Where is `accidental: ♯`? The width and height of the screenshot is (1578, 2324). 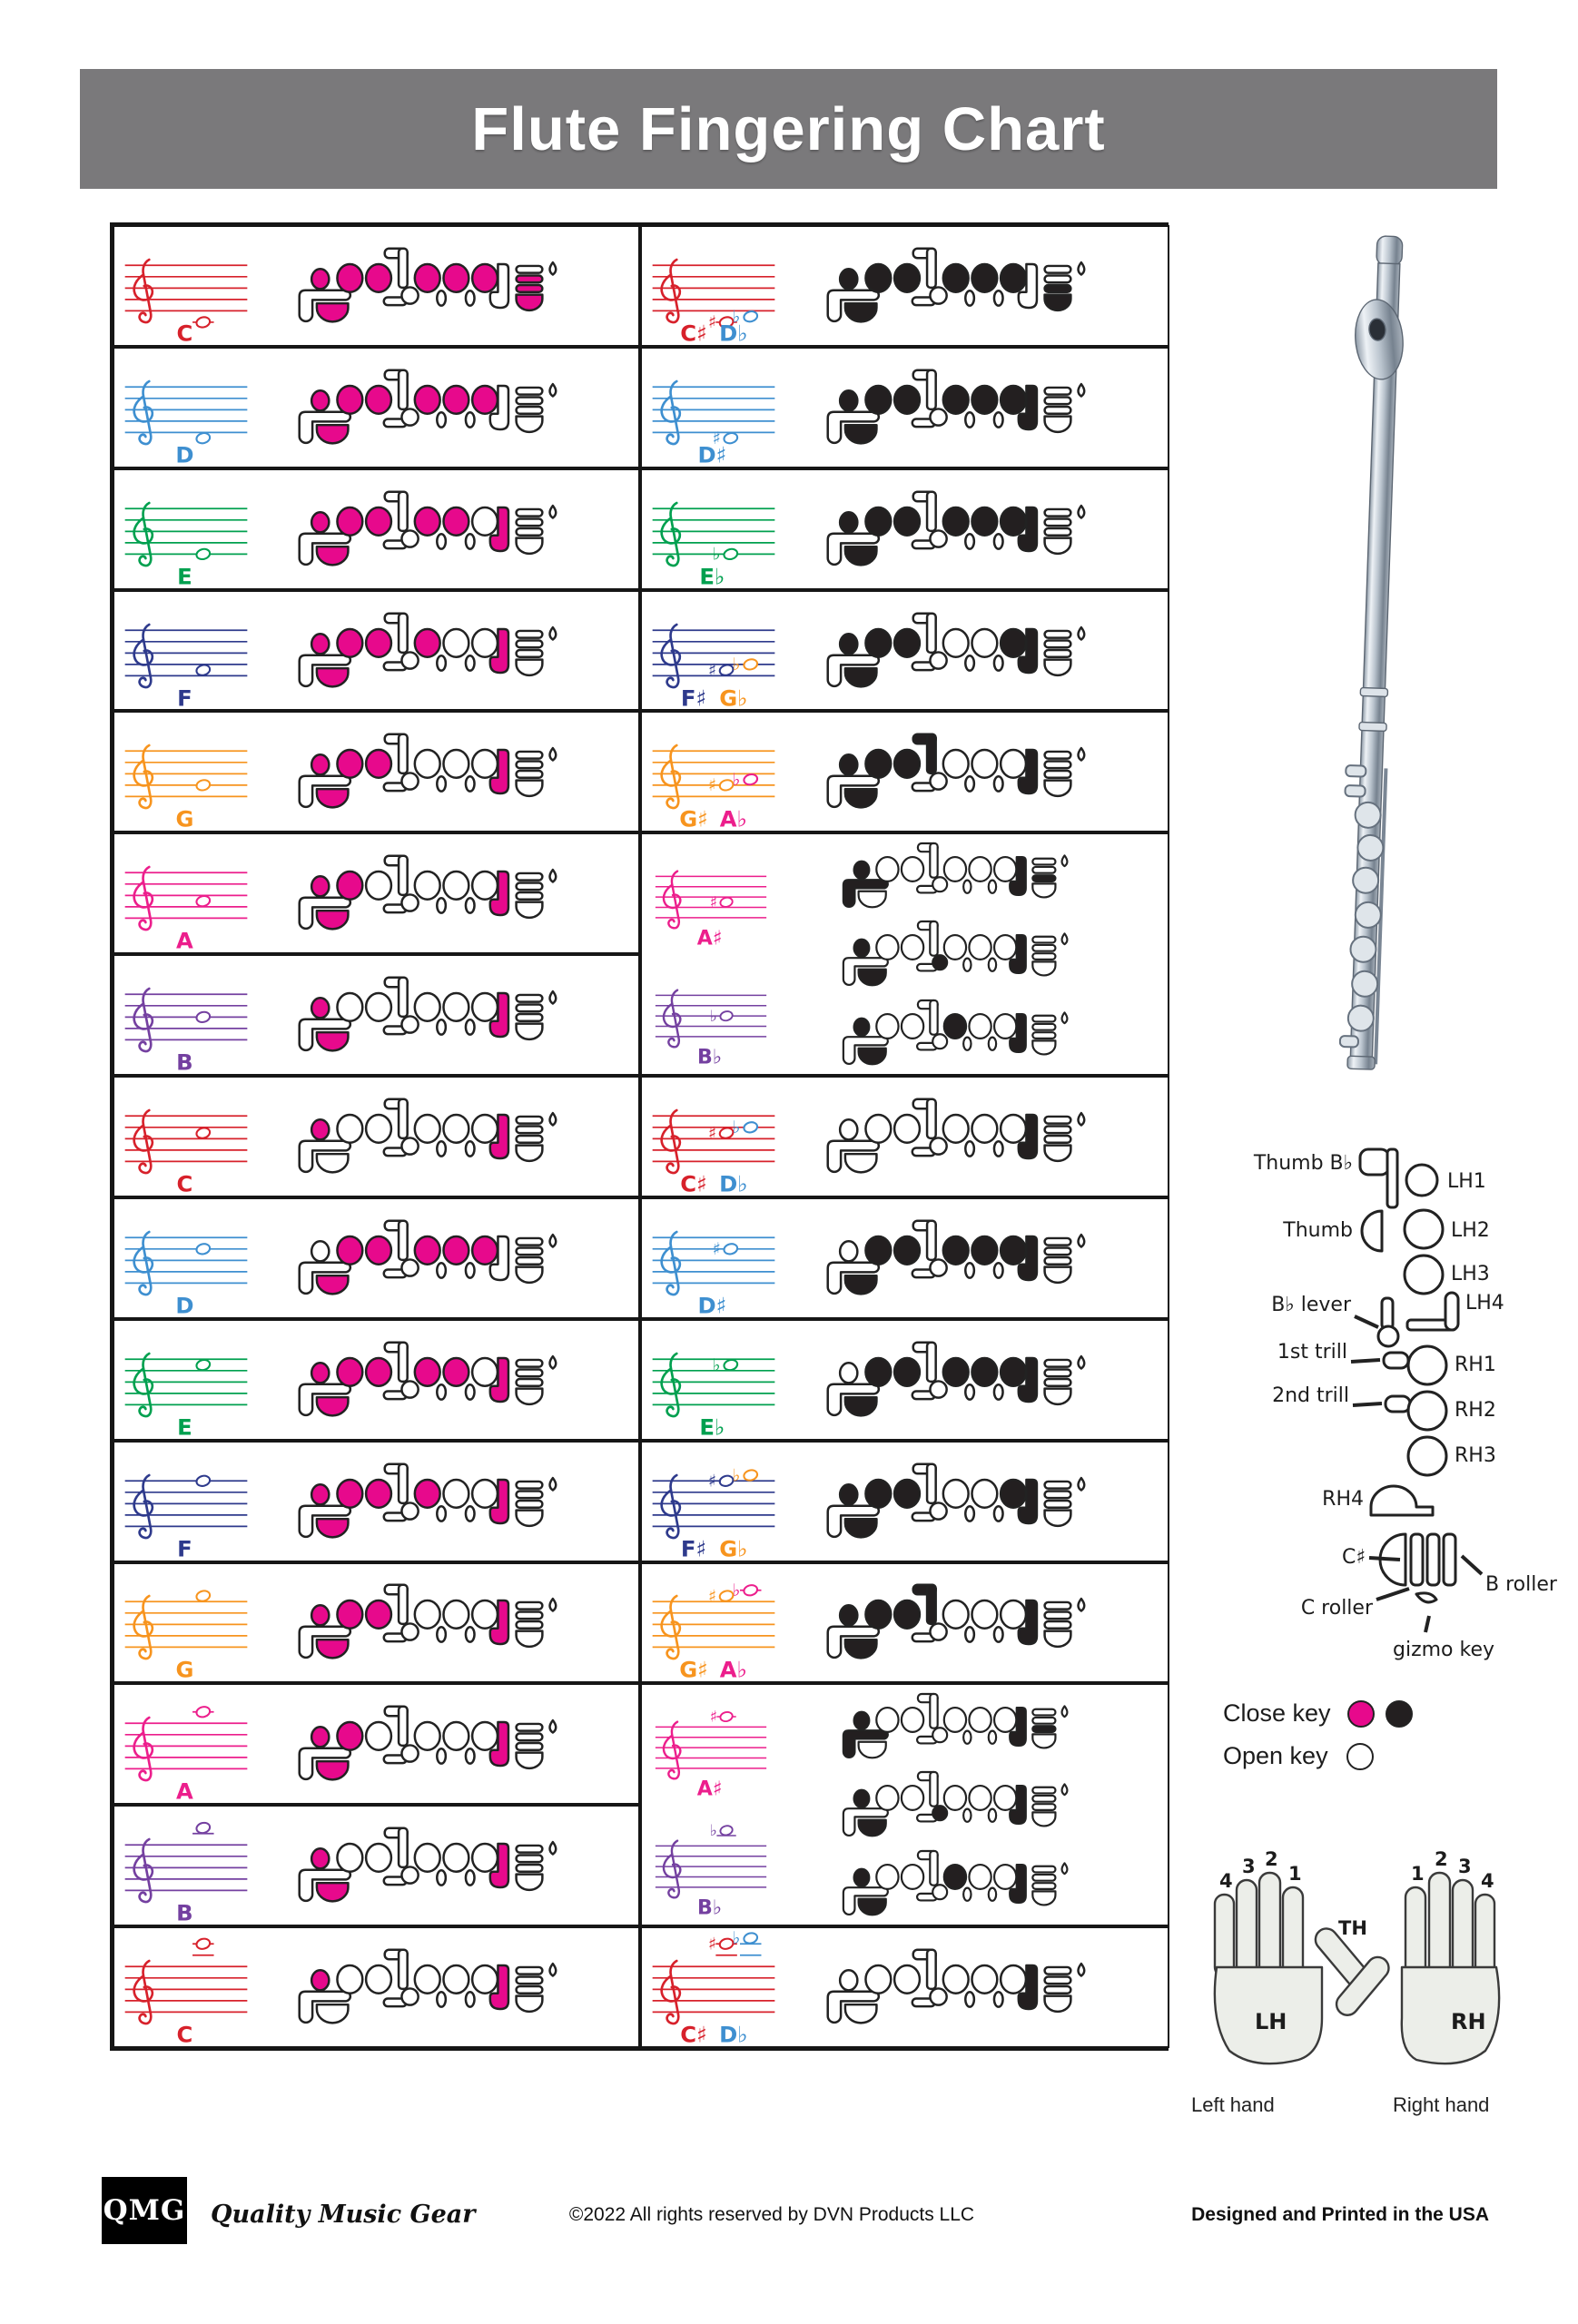
accidental: ♯ is located at coordinates (712, 786).